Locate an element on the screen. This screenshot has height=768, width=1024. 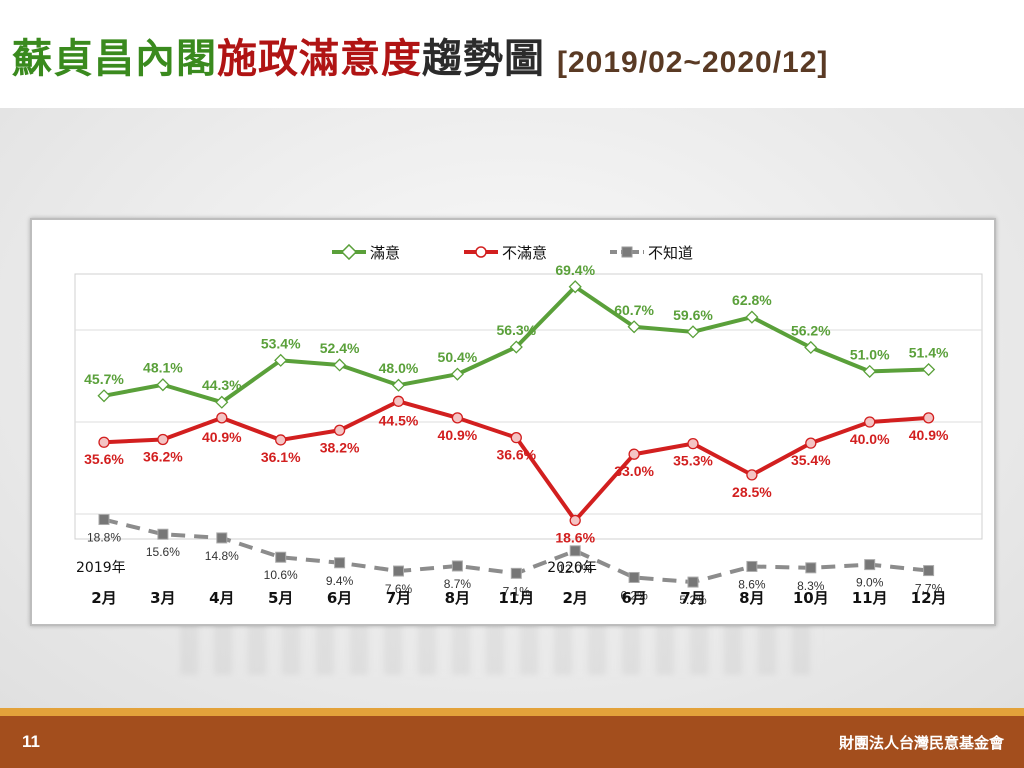
label-dissatisfied: 38.2% is located at coordinates (340, 447).